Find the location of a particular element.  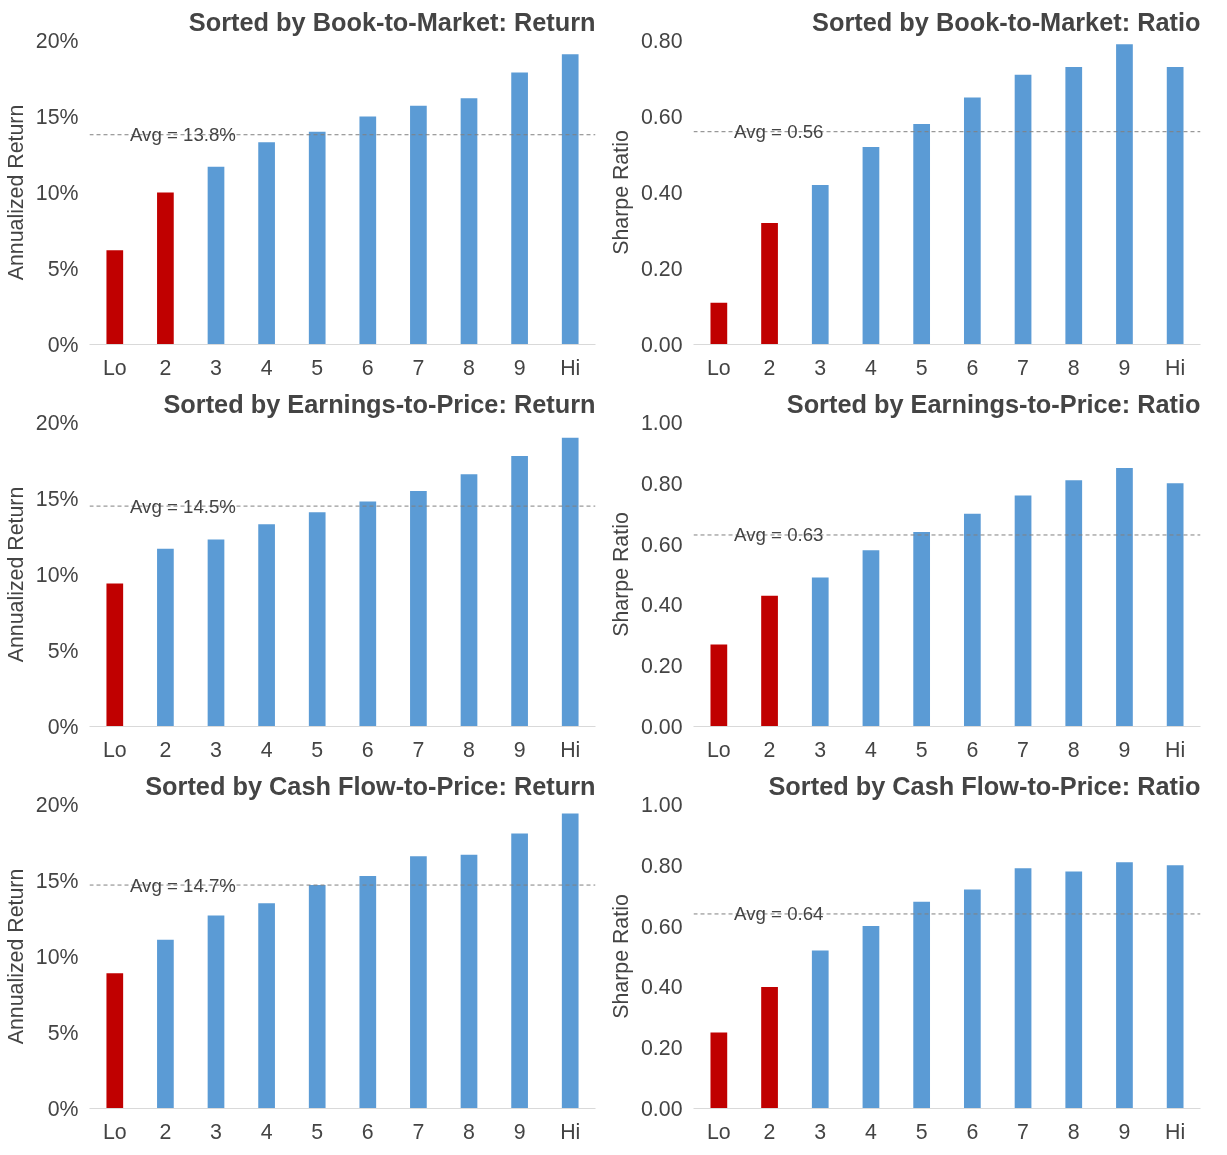

chart-title: Sorted by Cash Flow-to-Price: Return is located at coordinates (370, 785).